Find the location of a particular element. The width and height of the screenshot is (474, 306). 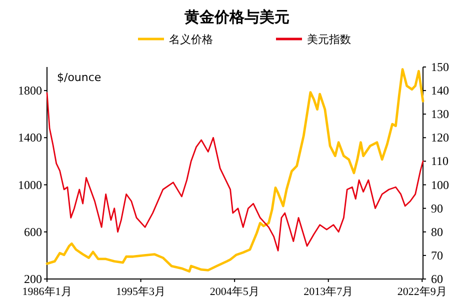

y2tick: 70 is located at coordinates (437, 255).